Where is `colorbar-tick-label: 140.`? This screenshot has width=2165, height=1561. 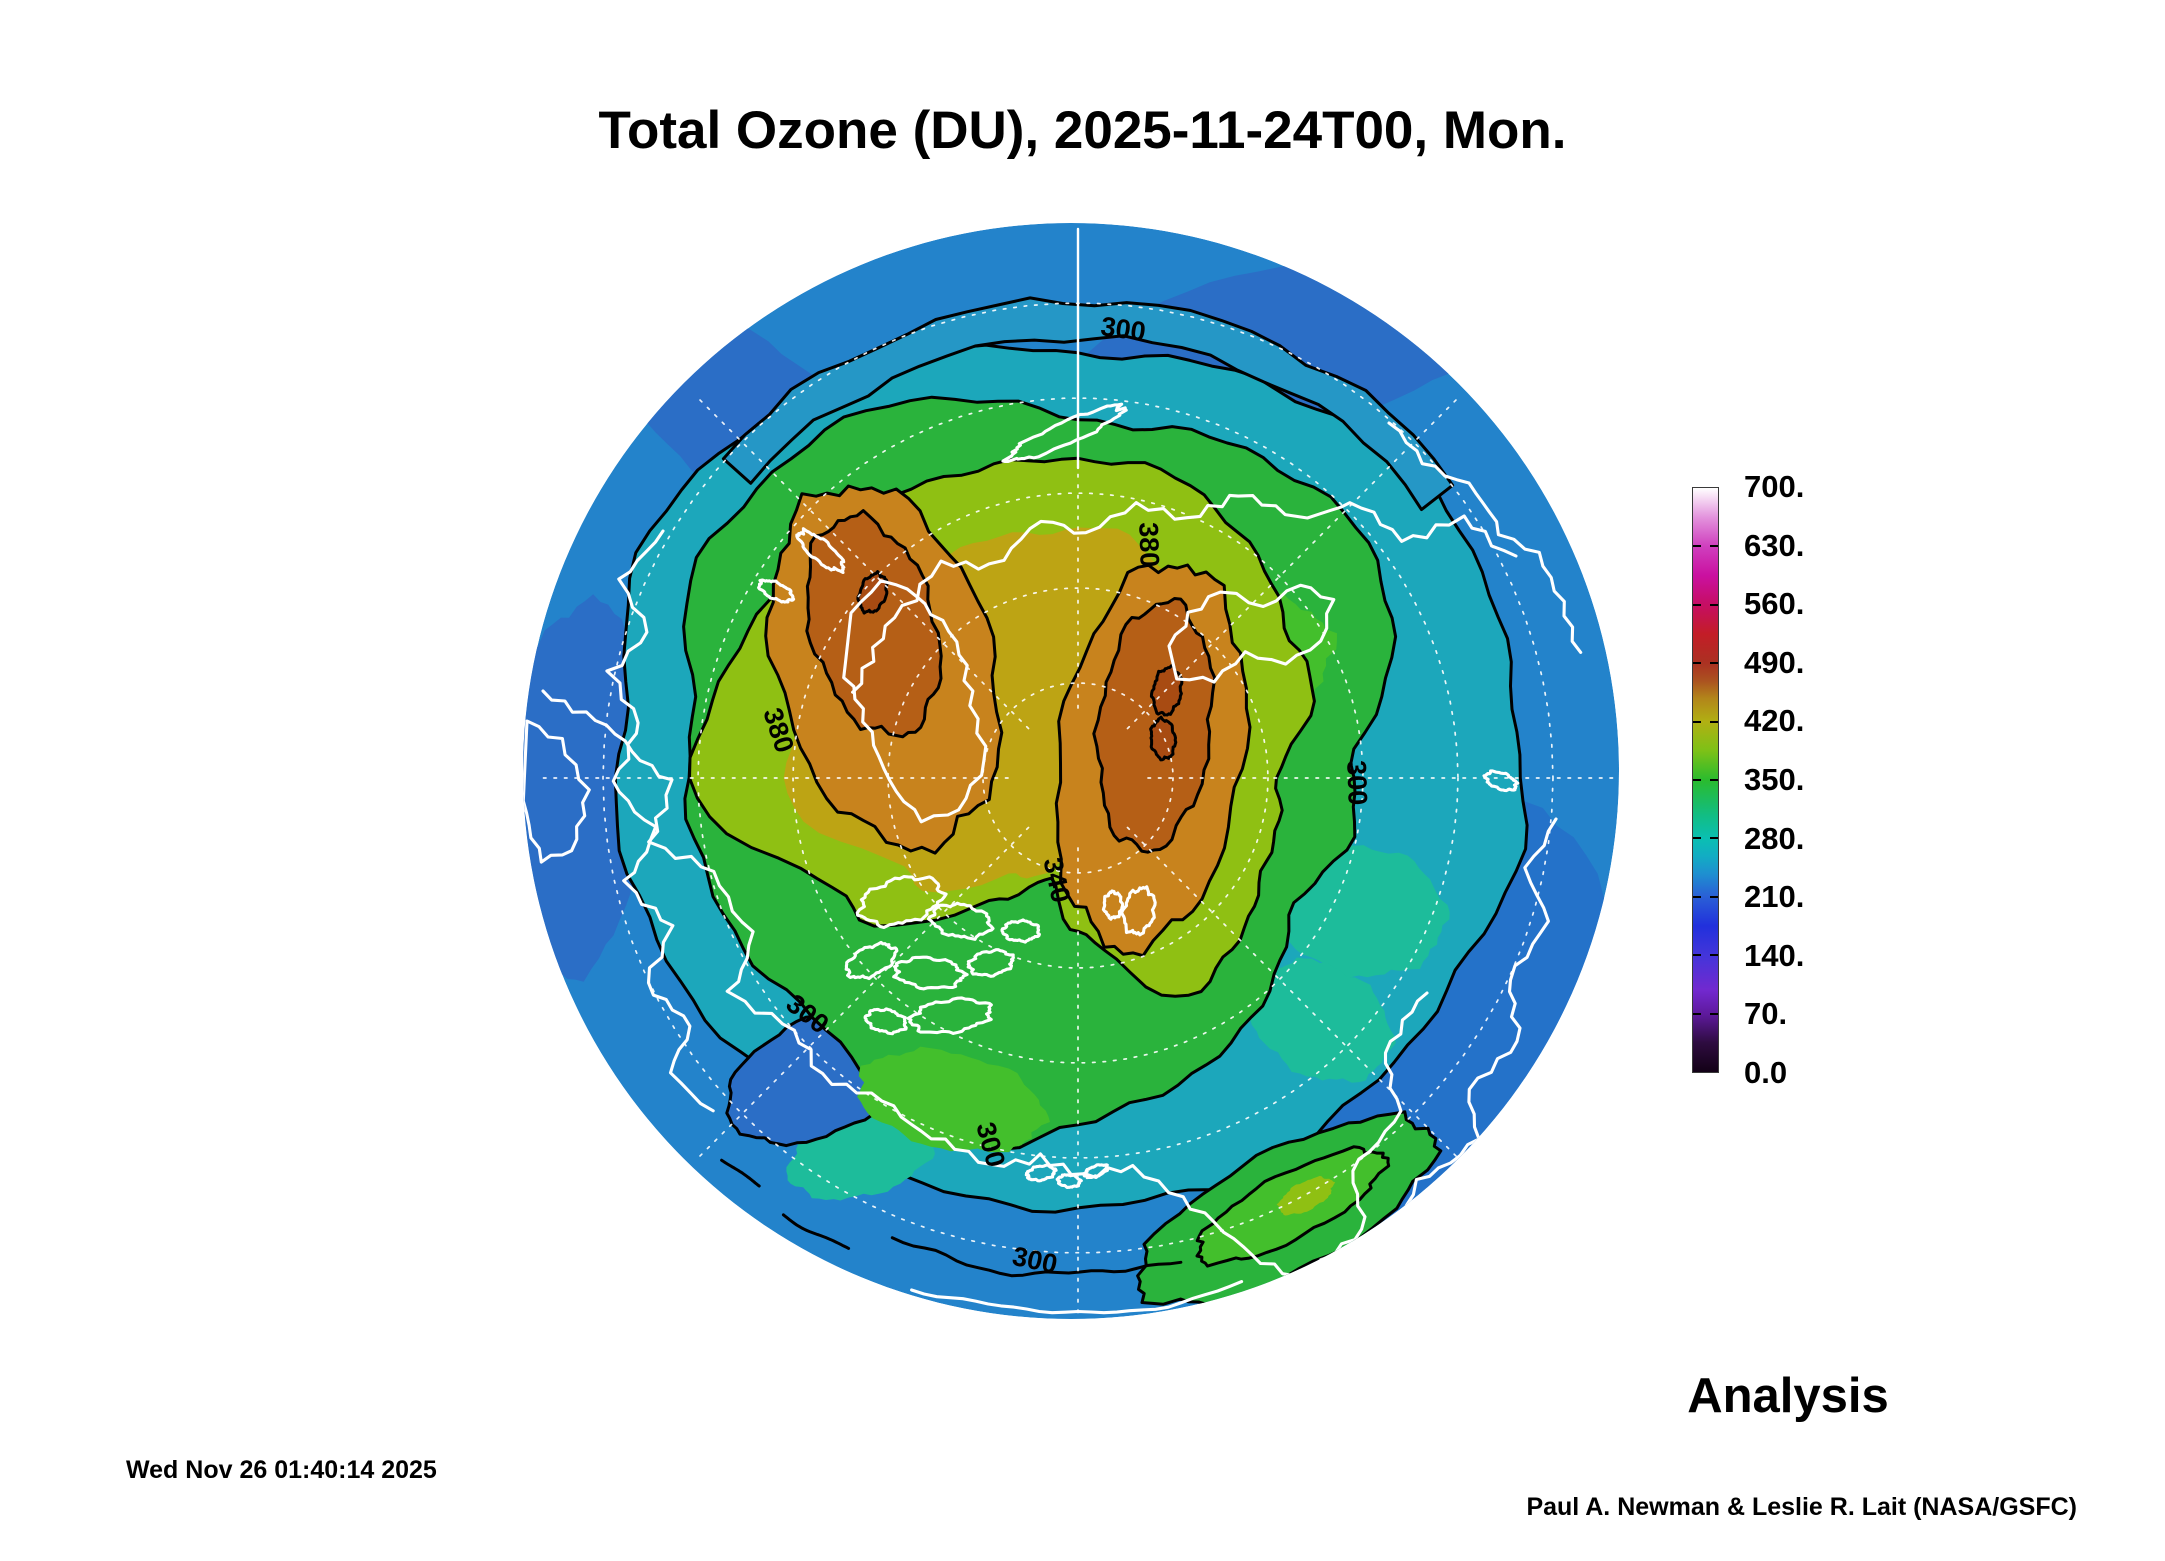
colorbar-tick-label: 140. is located at coordinates (1774, 955).